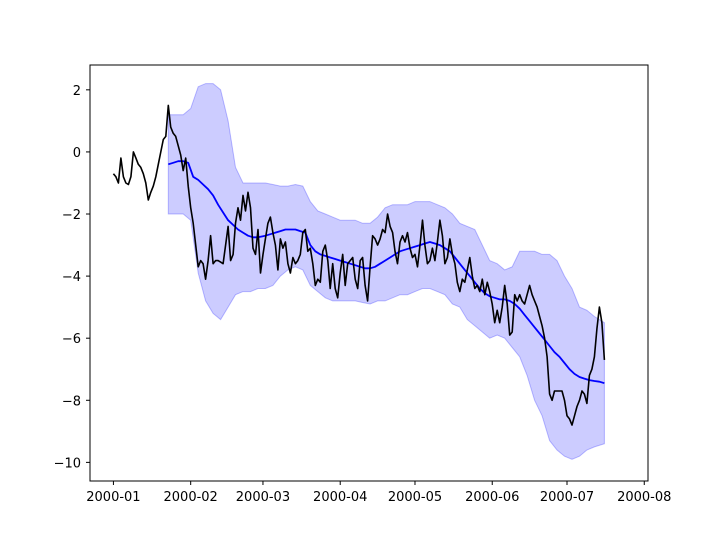 The width and height of the screenshot is (720, 540). What do you see at coordinates (644, 497) in the screenshot?
I see `x-tick-label: 2000-08` at bounding box center [644, 497].